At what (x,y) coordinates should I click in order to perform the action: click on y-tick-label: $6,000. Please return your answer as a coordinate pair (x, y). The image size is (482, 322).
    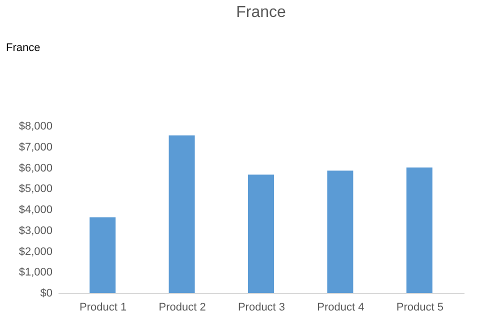
    Looking at the image, I should click on (35, 168).